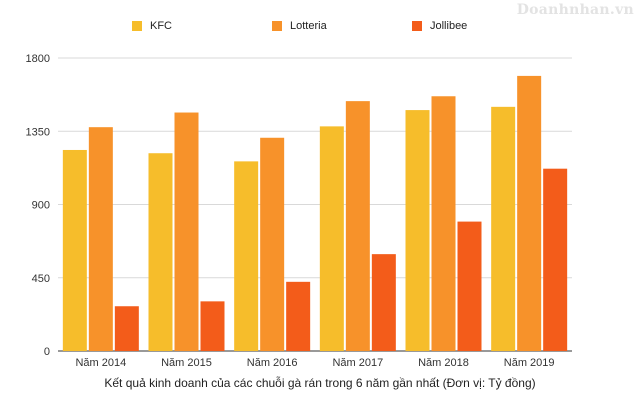 Image resolution: width=640 pixels, height=410 pixels. I want to click on x-tick-label: Năm 2017, so click(357, 363).